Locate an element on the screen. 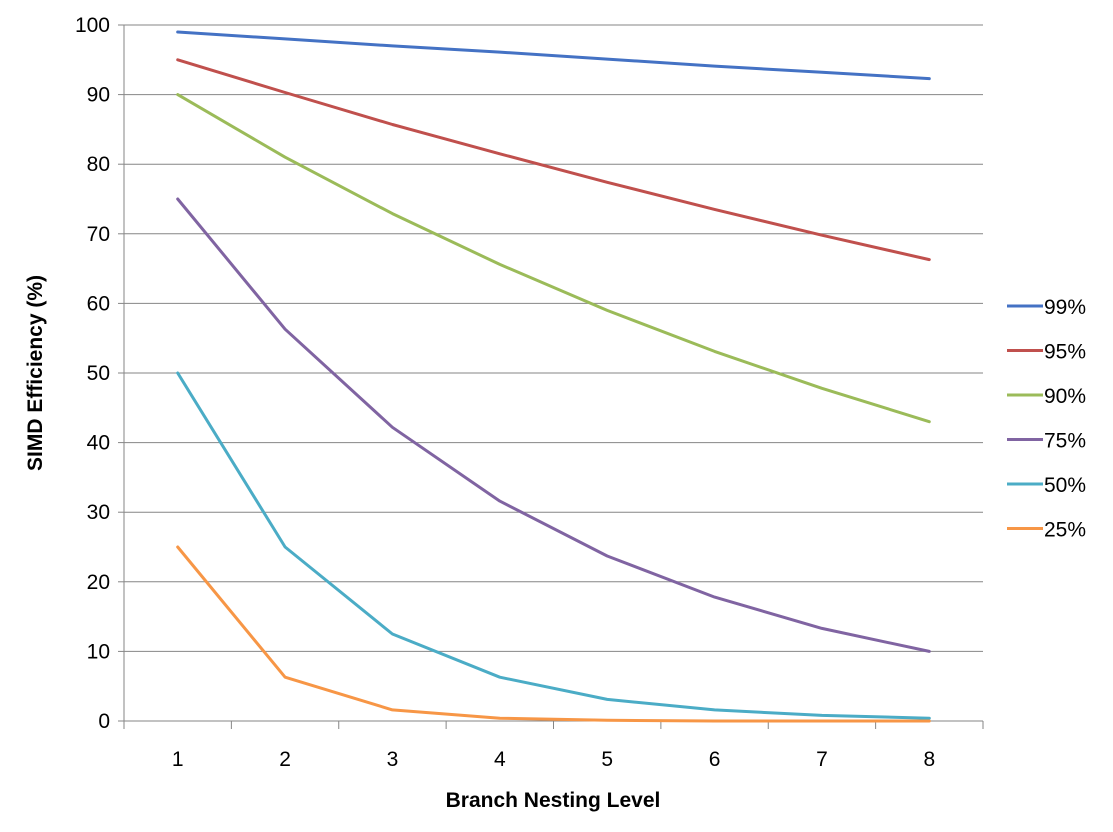 This screenshot has width=1113, height=832. y-tick-label: 0 is located at coordinates (104, 721).